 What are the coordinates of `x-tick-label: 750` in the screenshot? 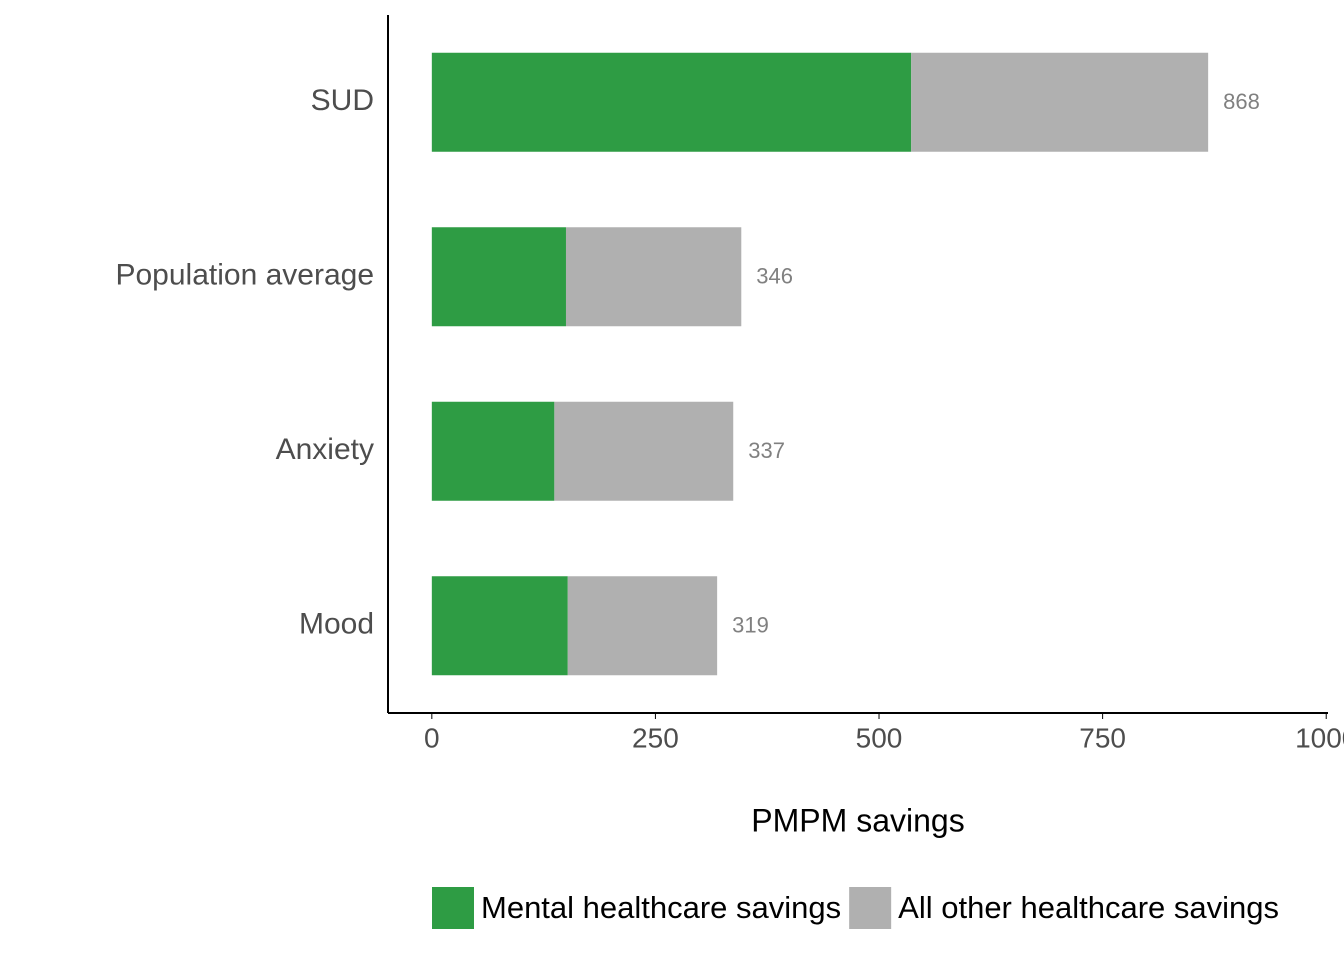 It's located at (1102, 737).